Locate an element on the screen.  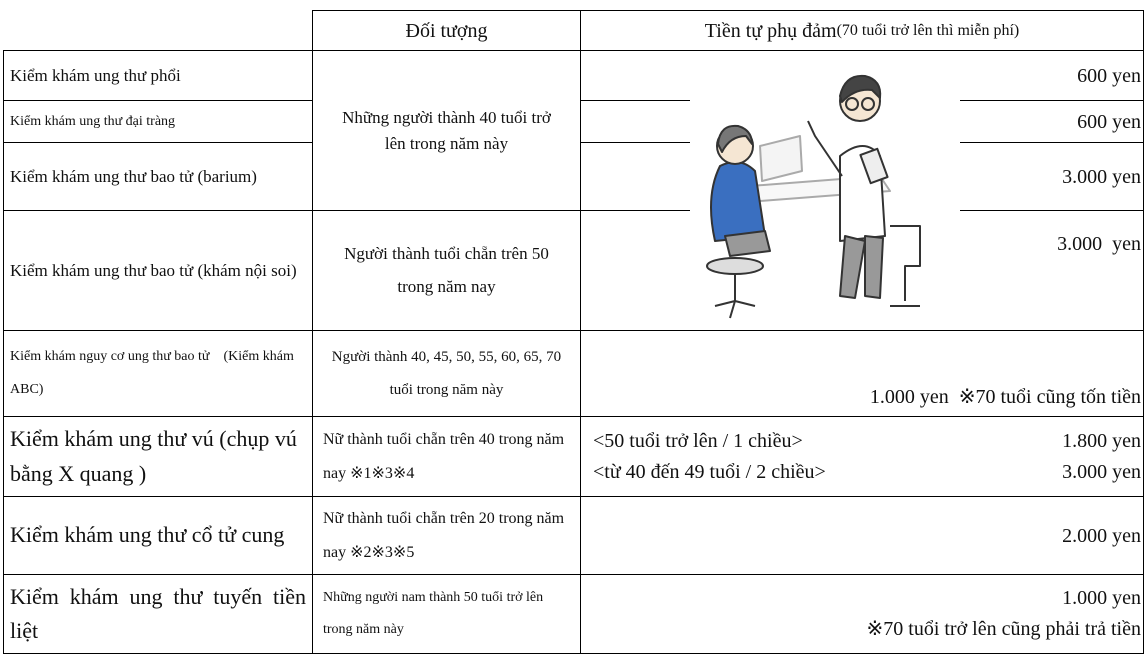
fee-price: 3.000 yen is located at coordinates (1101, 471).